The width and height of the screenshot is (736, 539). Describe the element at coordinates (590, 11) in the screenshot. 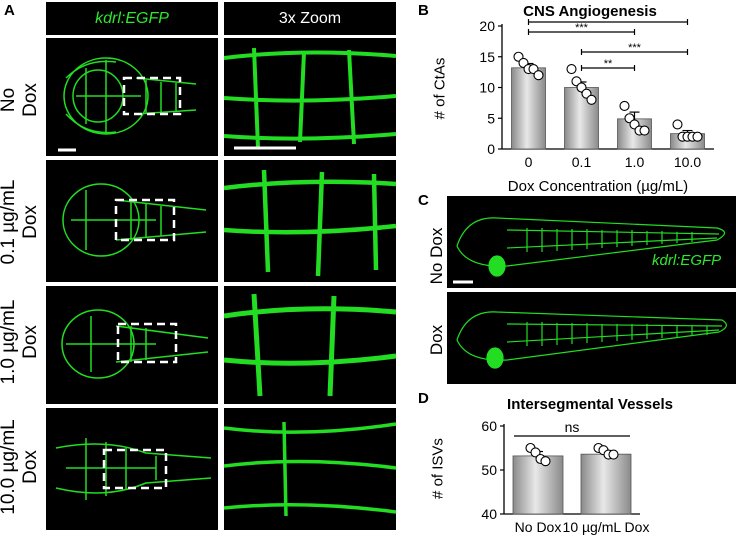

I see `chart-b-title: CNS Angiogenesis` at that location.